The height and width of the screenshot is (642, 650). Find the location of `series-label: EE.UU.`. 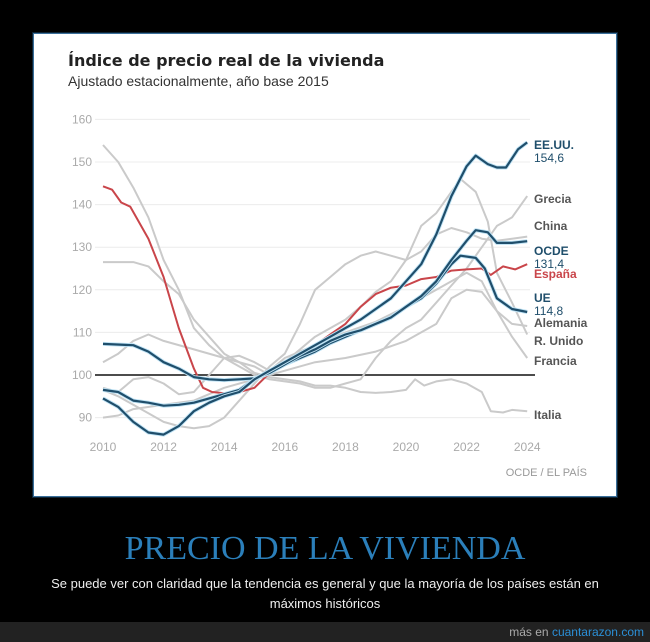

series-label: EE.UU. is located at coordinates (554, 145).